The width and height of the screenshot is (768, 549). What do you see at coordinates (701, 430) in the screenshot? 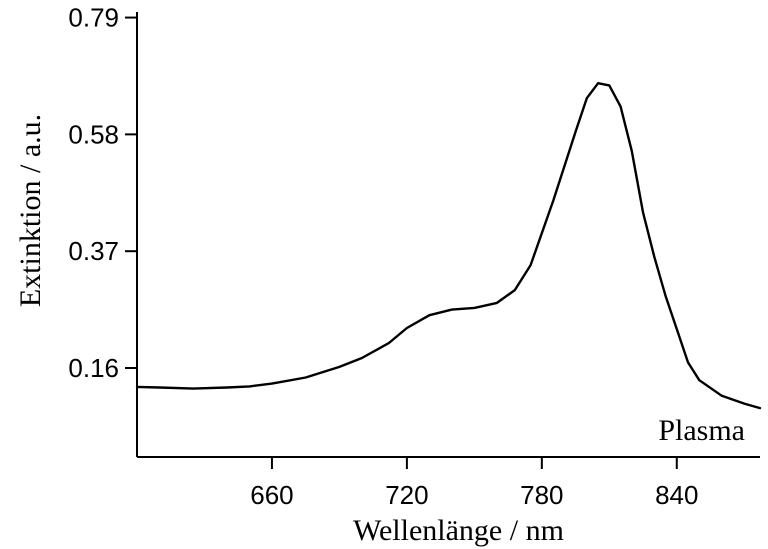
I see `plasma-annotation: Plasma` at bounding box center [701, 430].